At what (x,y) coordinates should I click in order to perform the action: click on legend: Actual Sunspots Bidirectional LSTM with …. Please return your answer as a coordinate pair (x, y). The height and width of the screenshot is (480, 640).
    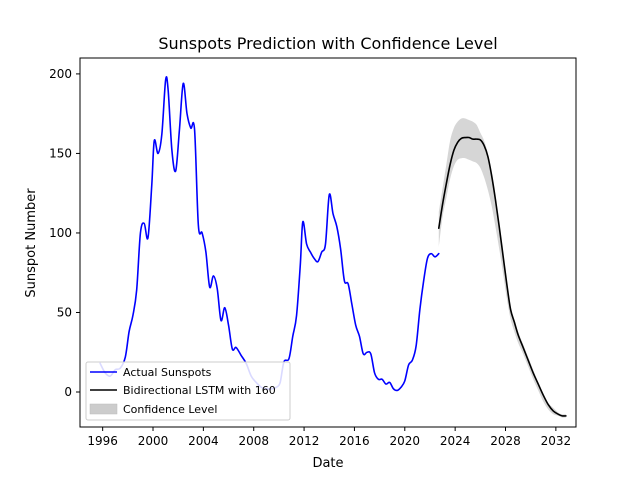
    Looking at the image, I should click on (188, 391).